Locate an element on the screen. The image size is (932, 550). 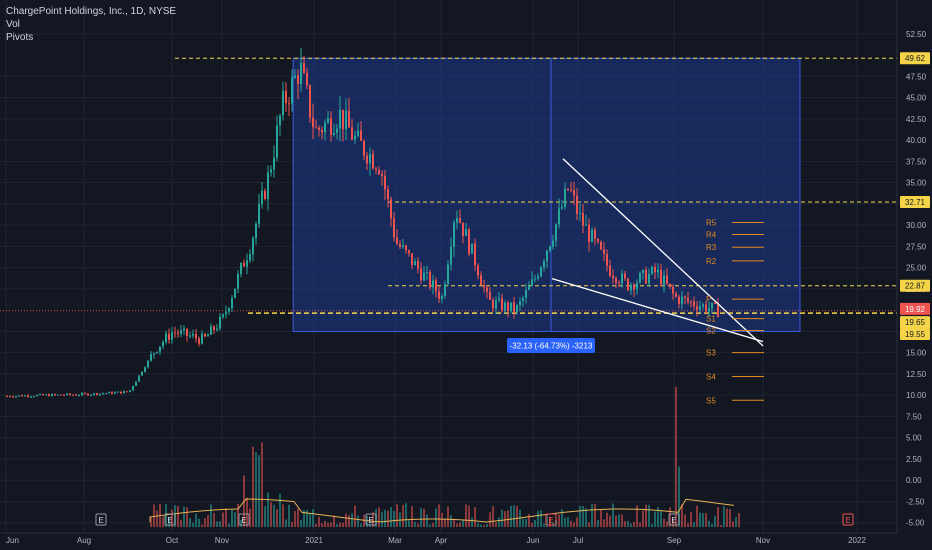
pivot-label: S3 is located at coordinates (711, 353).